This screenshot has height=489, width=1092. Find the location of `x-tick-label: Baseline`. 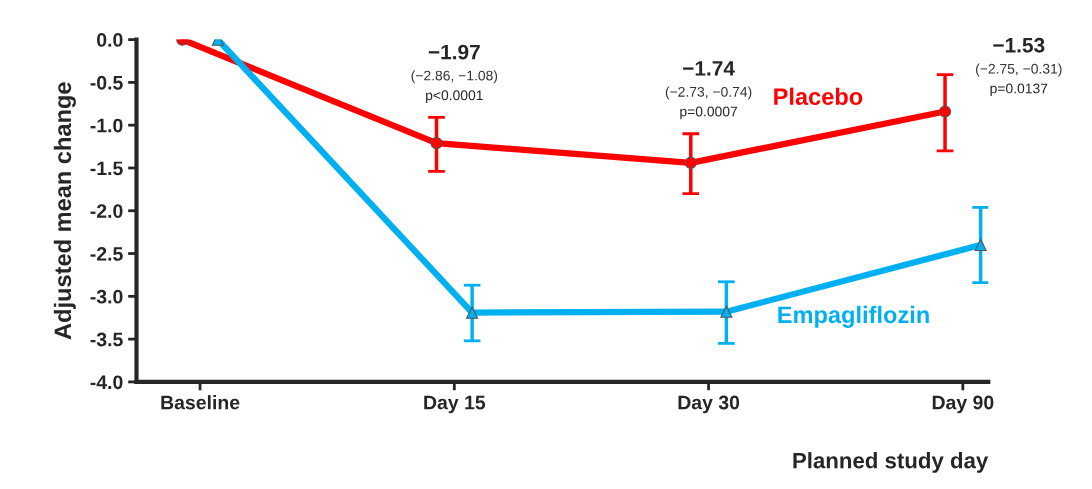

x-tick-label: Baseline is located at coordinates (200, 402).